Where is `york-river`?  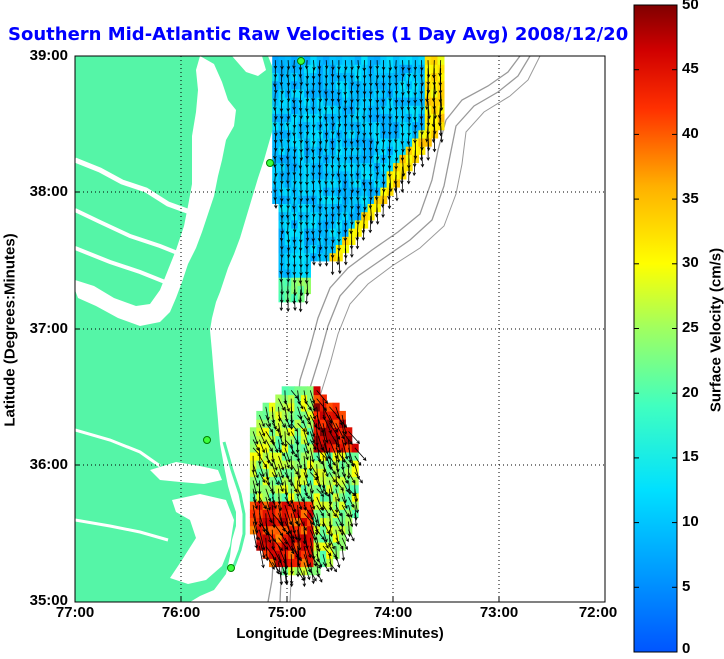 york-river is located at coordinates (123, 266).